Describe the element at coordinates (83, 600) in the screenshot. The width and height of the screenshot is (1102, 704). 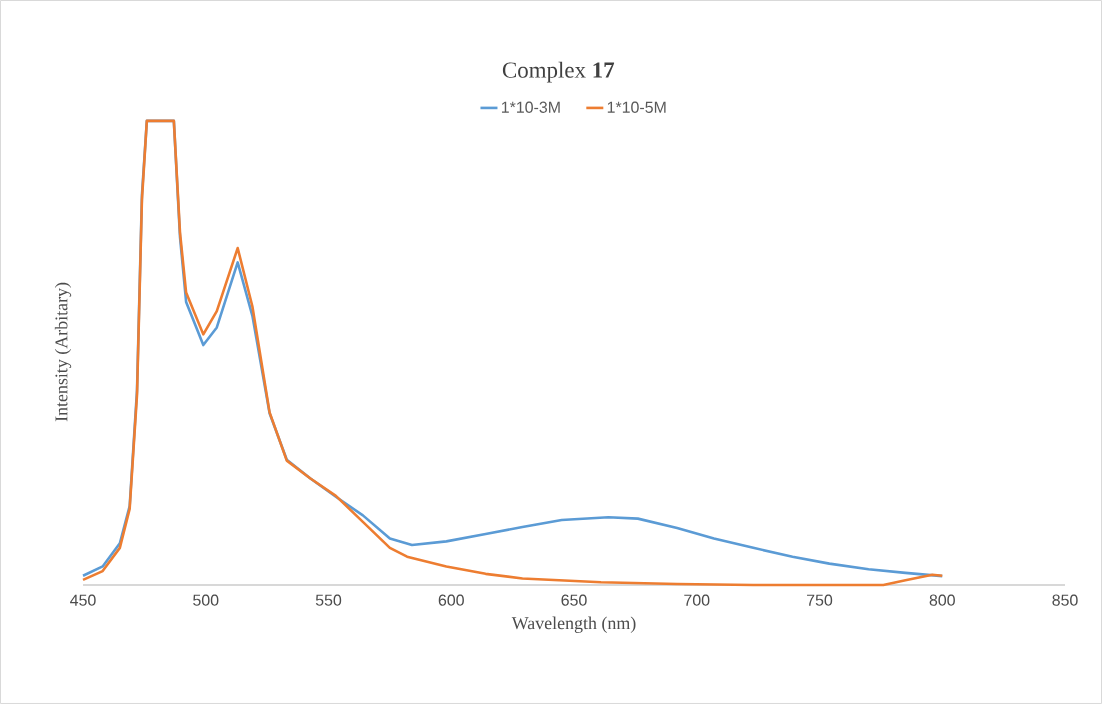
I see `x-tick-label: 450` at that location.